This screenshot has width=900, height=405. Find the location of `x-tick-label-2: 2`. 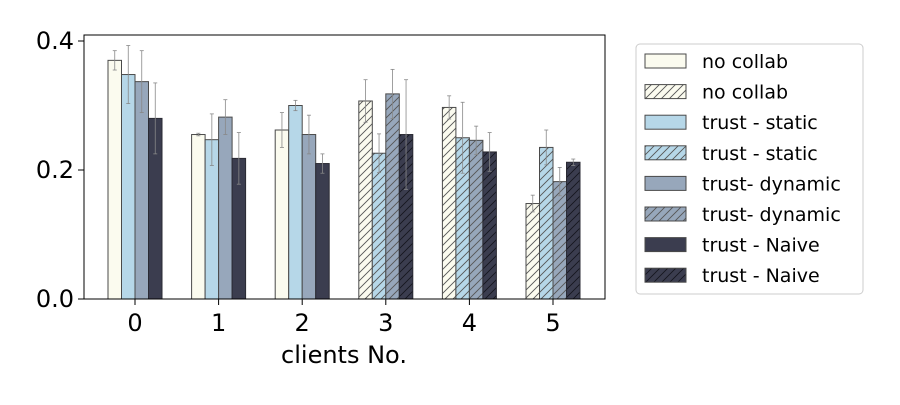

x-tick-label-2: 2 is located at coordinates (302, 323).